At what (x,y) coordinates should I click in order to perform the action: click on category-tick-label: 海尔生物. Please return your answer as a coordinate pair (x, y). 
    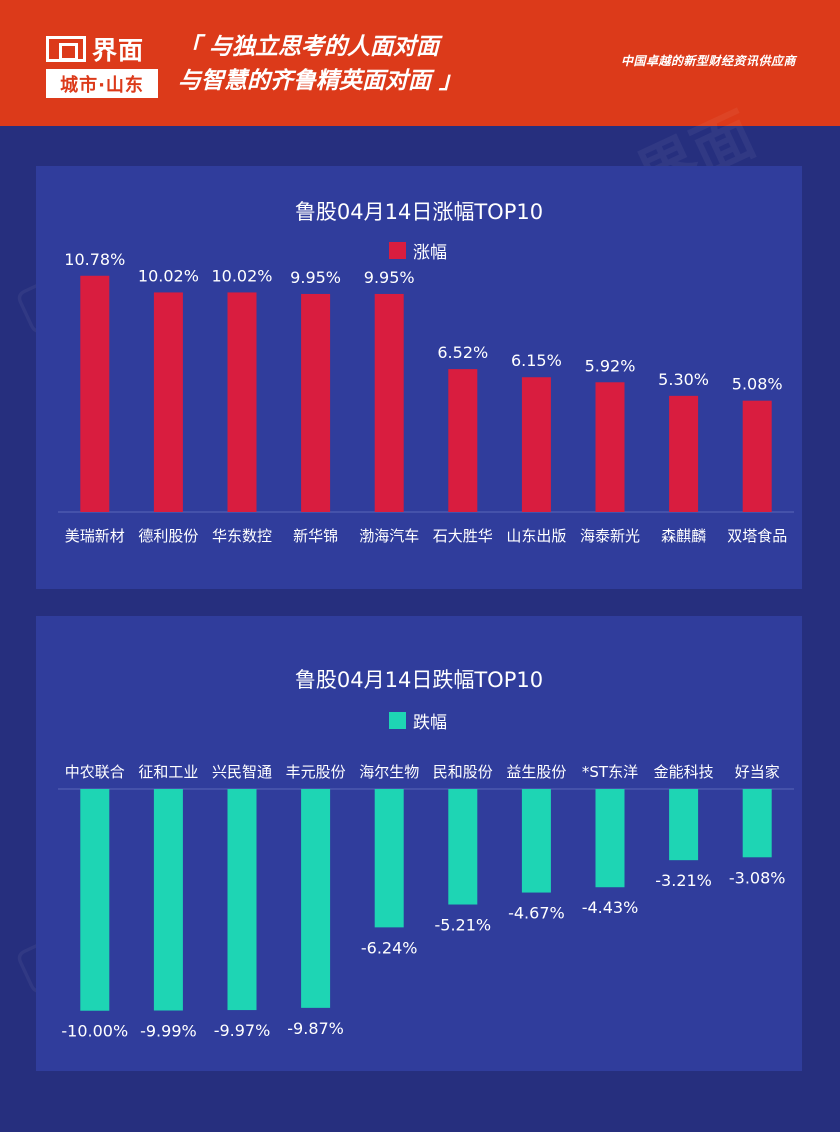
    Looking at the image, I should click on (389, 772).